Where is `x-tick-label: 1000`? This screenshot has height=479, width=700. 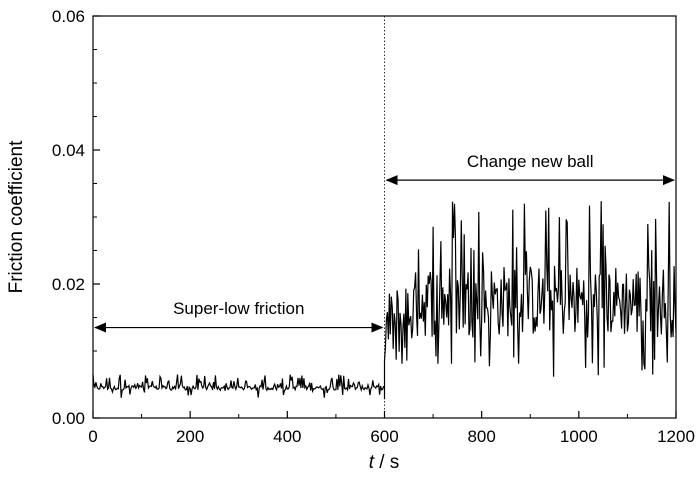
x-tick-label: 1000 is located at coordinates (579, 436).